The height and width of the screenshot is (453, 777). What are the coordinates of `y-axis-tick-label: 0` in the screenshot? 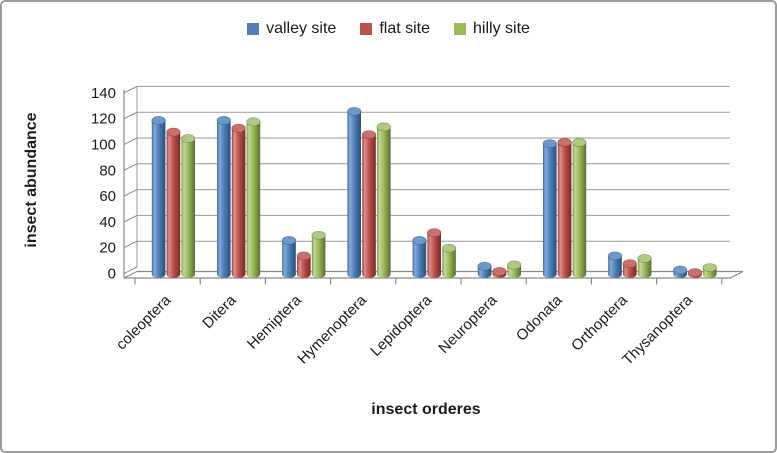 It's located at (112, 274).